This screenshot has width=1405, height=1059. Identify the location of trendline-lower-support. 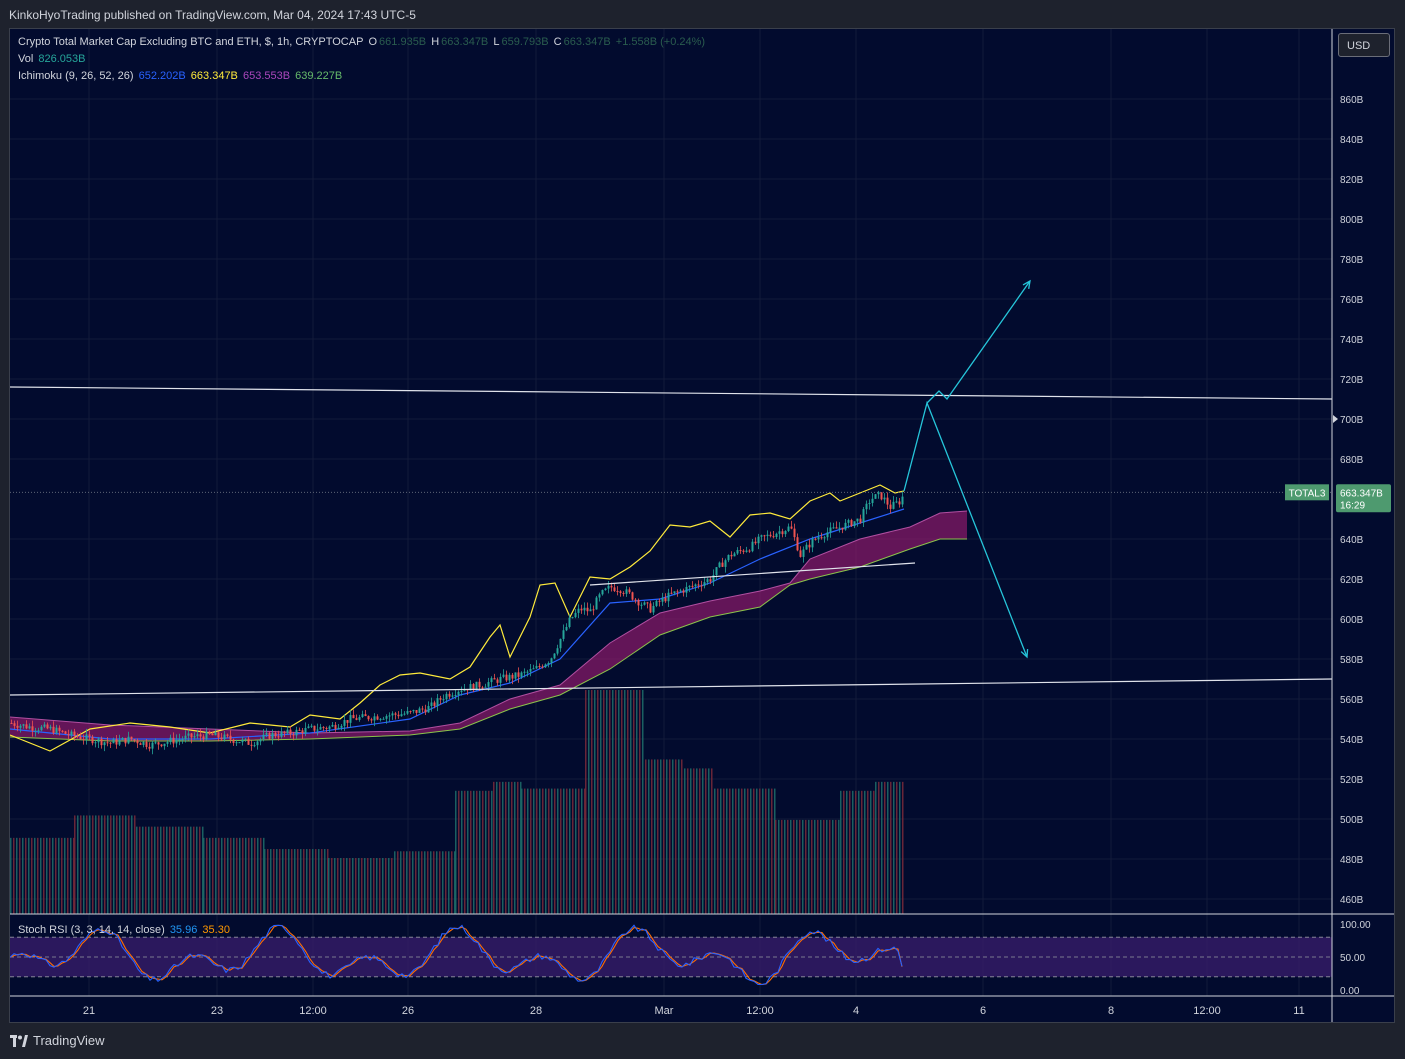
(671, 687).